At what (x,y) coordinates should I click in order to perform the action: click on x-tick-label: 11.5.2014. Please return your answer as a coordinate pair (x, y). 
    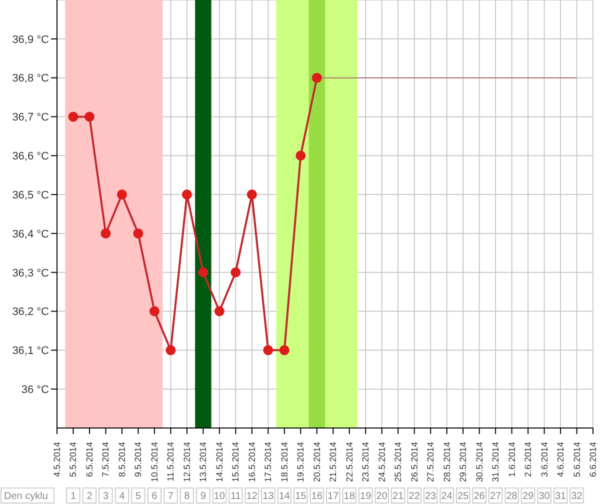
    Looking at the image, I should click on (171, 462).